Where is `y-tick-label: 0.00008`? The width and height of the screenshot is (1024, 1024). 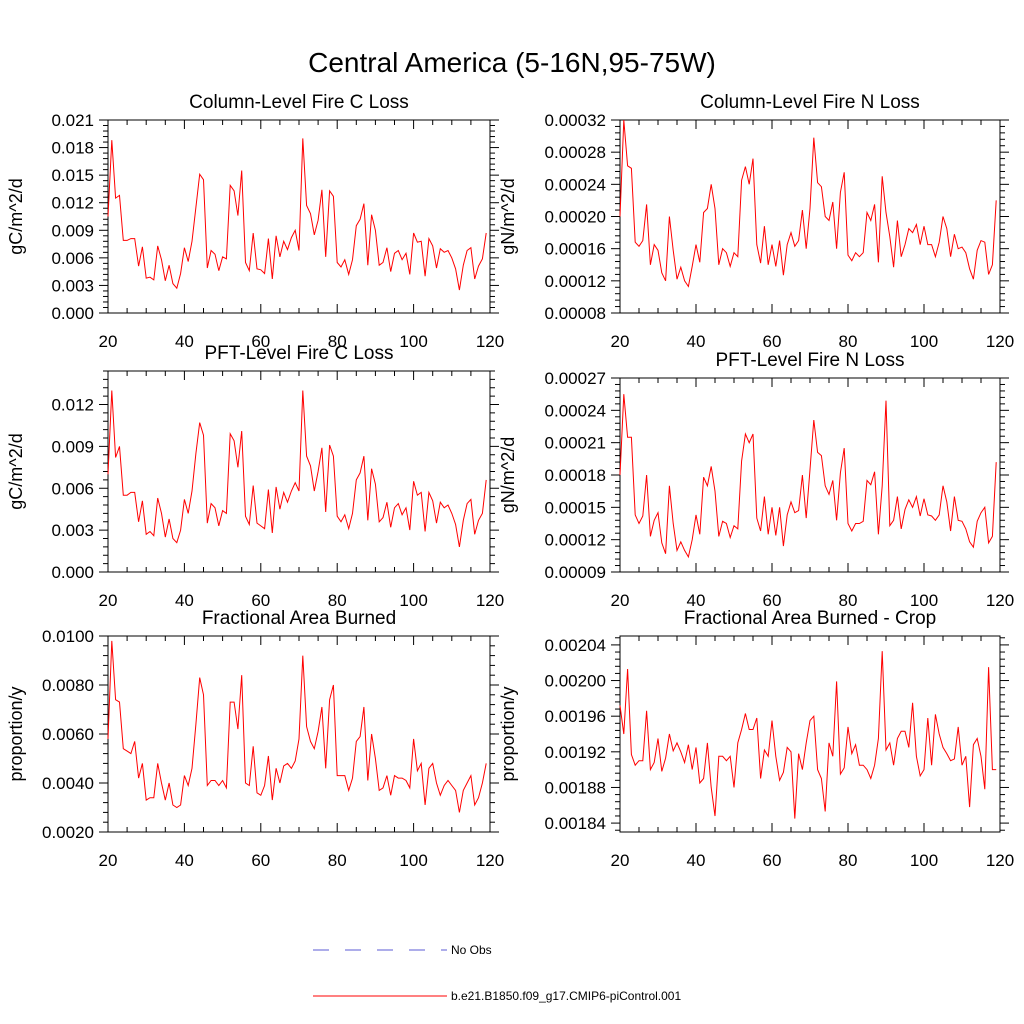
y-tick-label: 0.00008 is located at coordinates (575, 313).